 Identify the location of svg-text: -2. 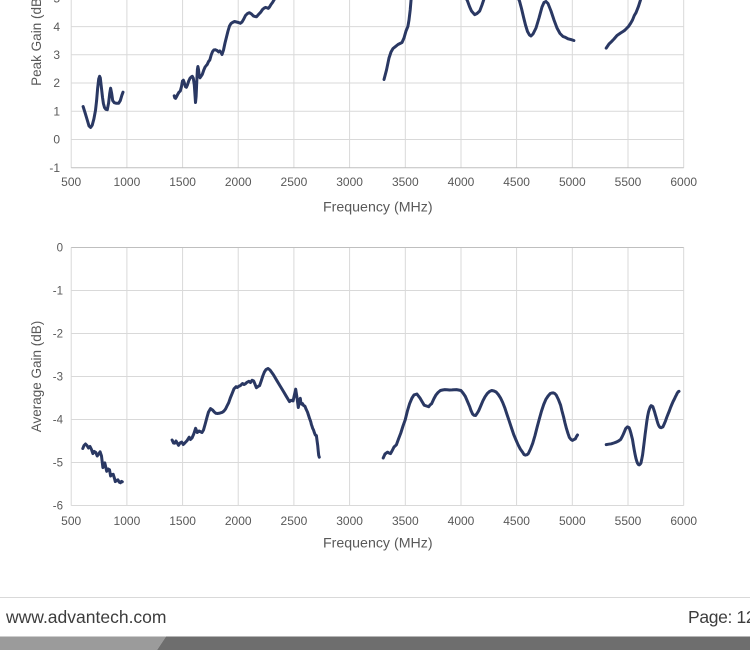
(58, 335).